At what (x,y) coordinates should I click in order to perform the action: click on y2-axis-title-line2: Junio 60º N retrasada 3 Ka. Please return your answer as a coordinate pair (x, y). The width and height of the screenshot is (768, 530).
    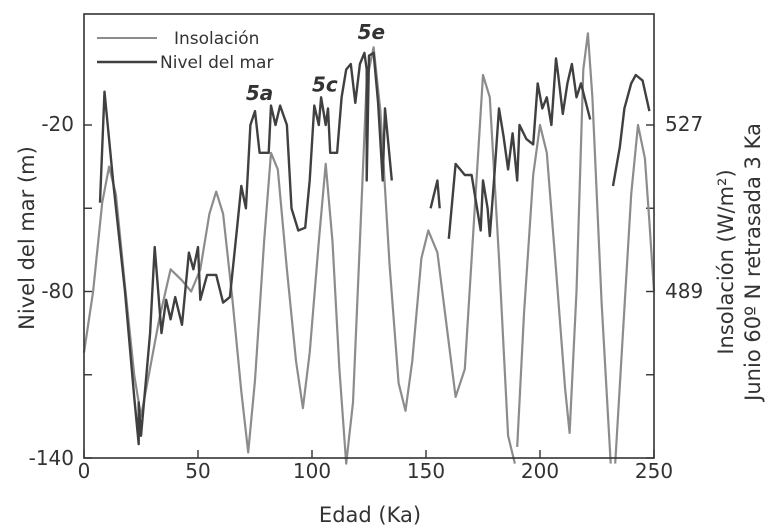
    Looking at the image, I should click on (753, 263).